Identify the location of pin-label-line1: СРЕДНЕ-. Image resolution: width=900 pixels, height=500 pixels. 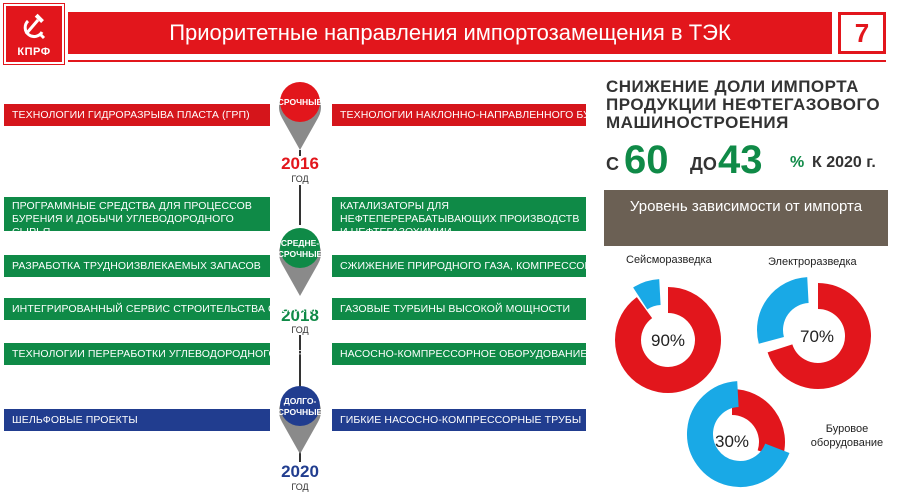
(300, 243).